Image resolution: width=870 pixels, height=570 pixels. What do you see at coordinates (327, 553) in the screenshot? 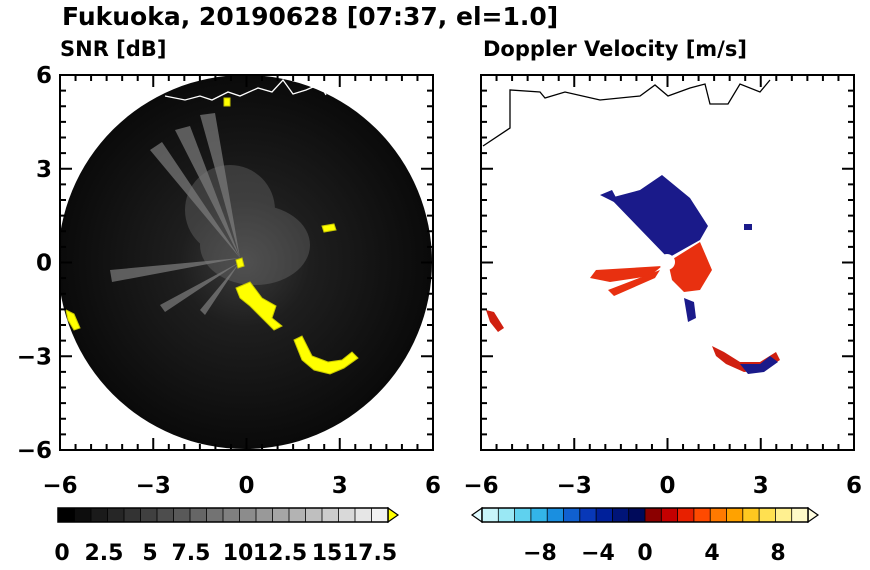
I see `snr-colorbar-label: 15` at bounding box center [327, 553].